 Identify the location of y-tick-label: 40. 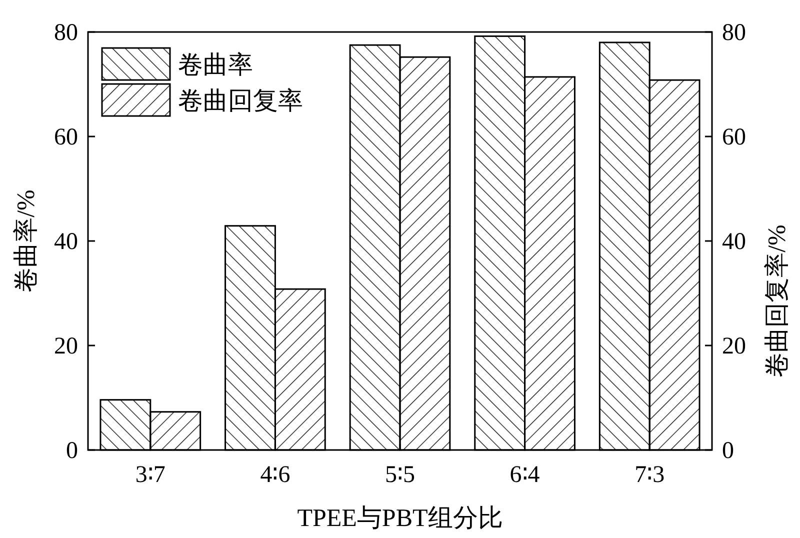
(66, 242).